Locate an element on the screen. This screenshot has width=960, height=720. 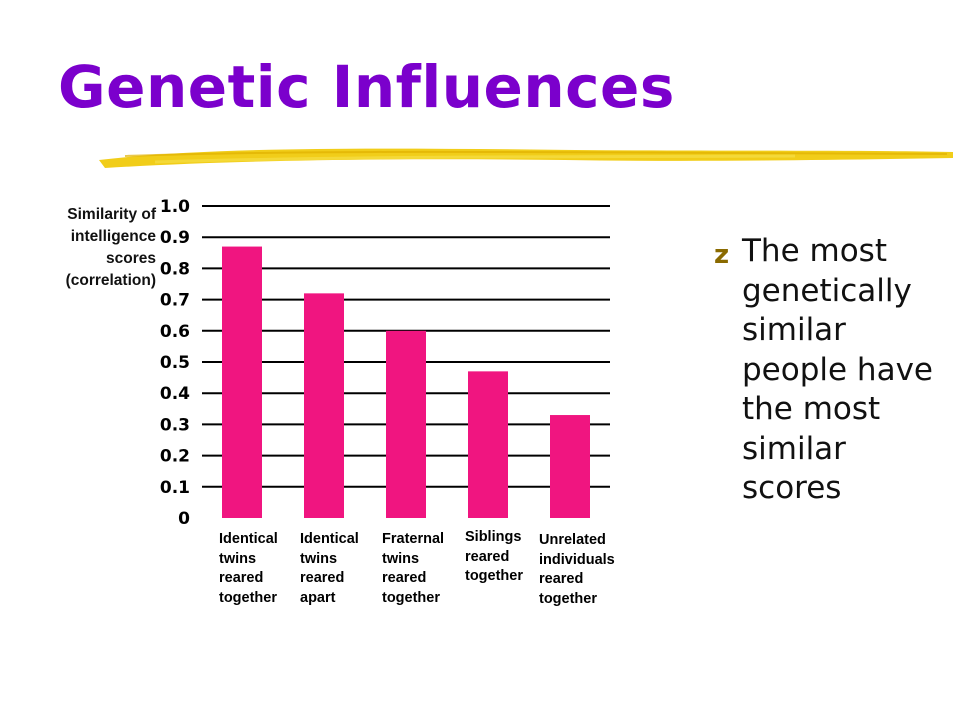
title-underline-brushstroke is located at coordinates (526, 158).